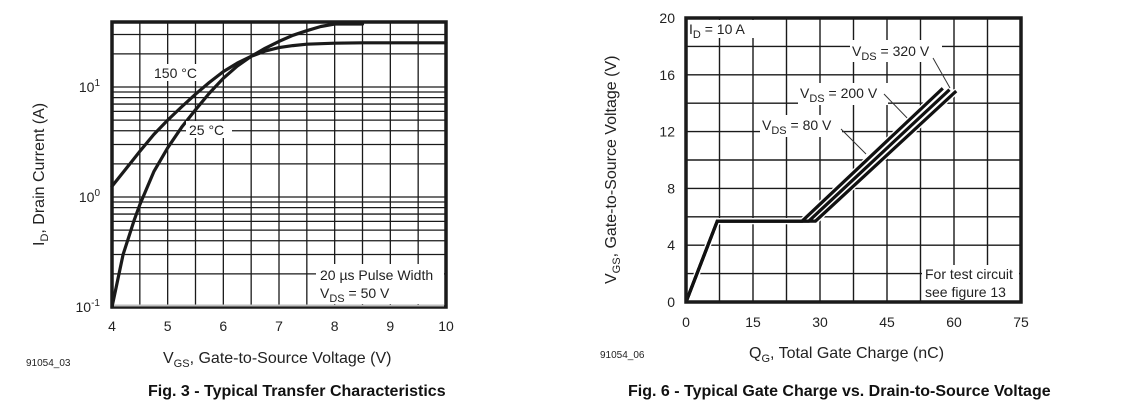 The width and height of the screenshot is (1125, 407). Describe the element at coordinates (446, 326) in the screenshot. I see `x-tick-label: 10` at that location.